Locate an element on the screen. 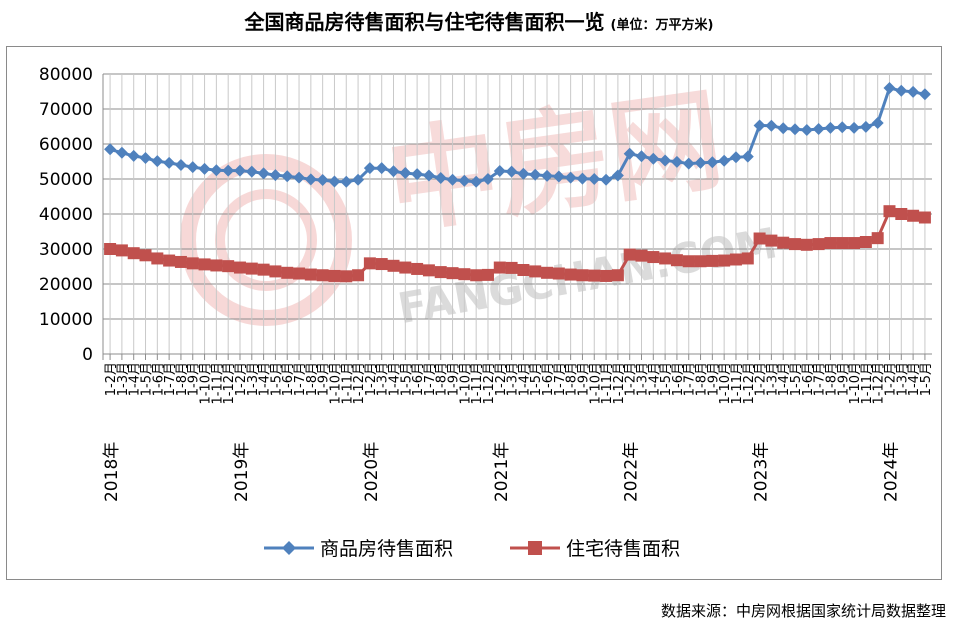 This screenshot has width=958, height=629. chart-title: 全国商品房待售面积与住宅待售面积一览 (单位：万平方米) is located at coordinates (479, 20).